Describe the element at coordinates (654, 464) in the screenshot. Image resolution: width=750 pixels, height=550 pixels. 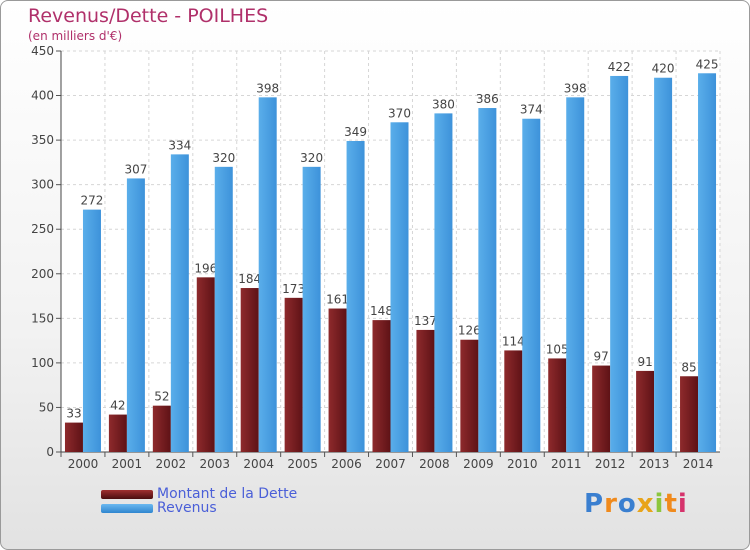
I see `x-tick-label: 2013` at that location.